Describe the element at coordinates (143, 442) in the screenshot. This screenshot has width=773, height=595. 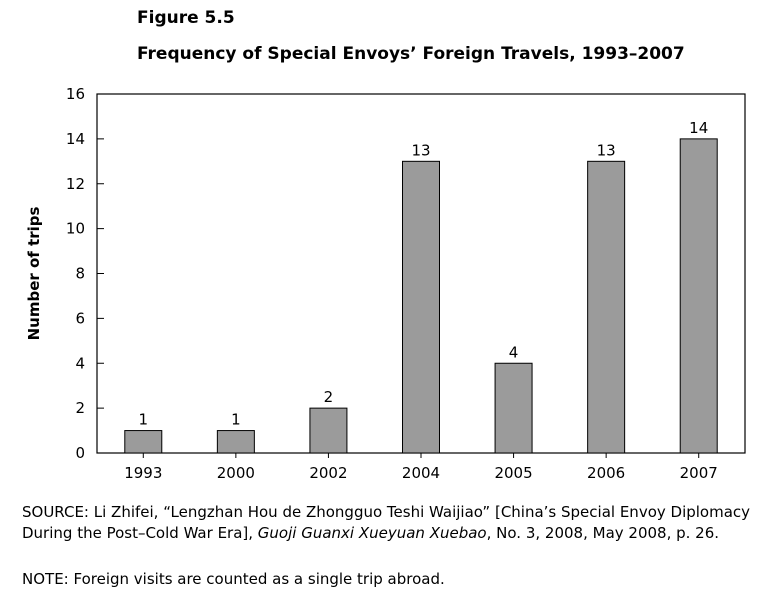
I see `bar-1993` at that location.